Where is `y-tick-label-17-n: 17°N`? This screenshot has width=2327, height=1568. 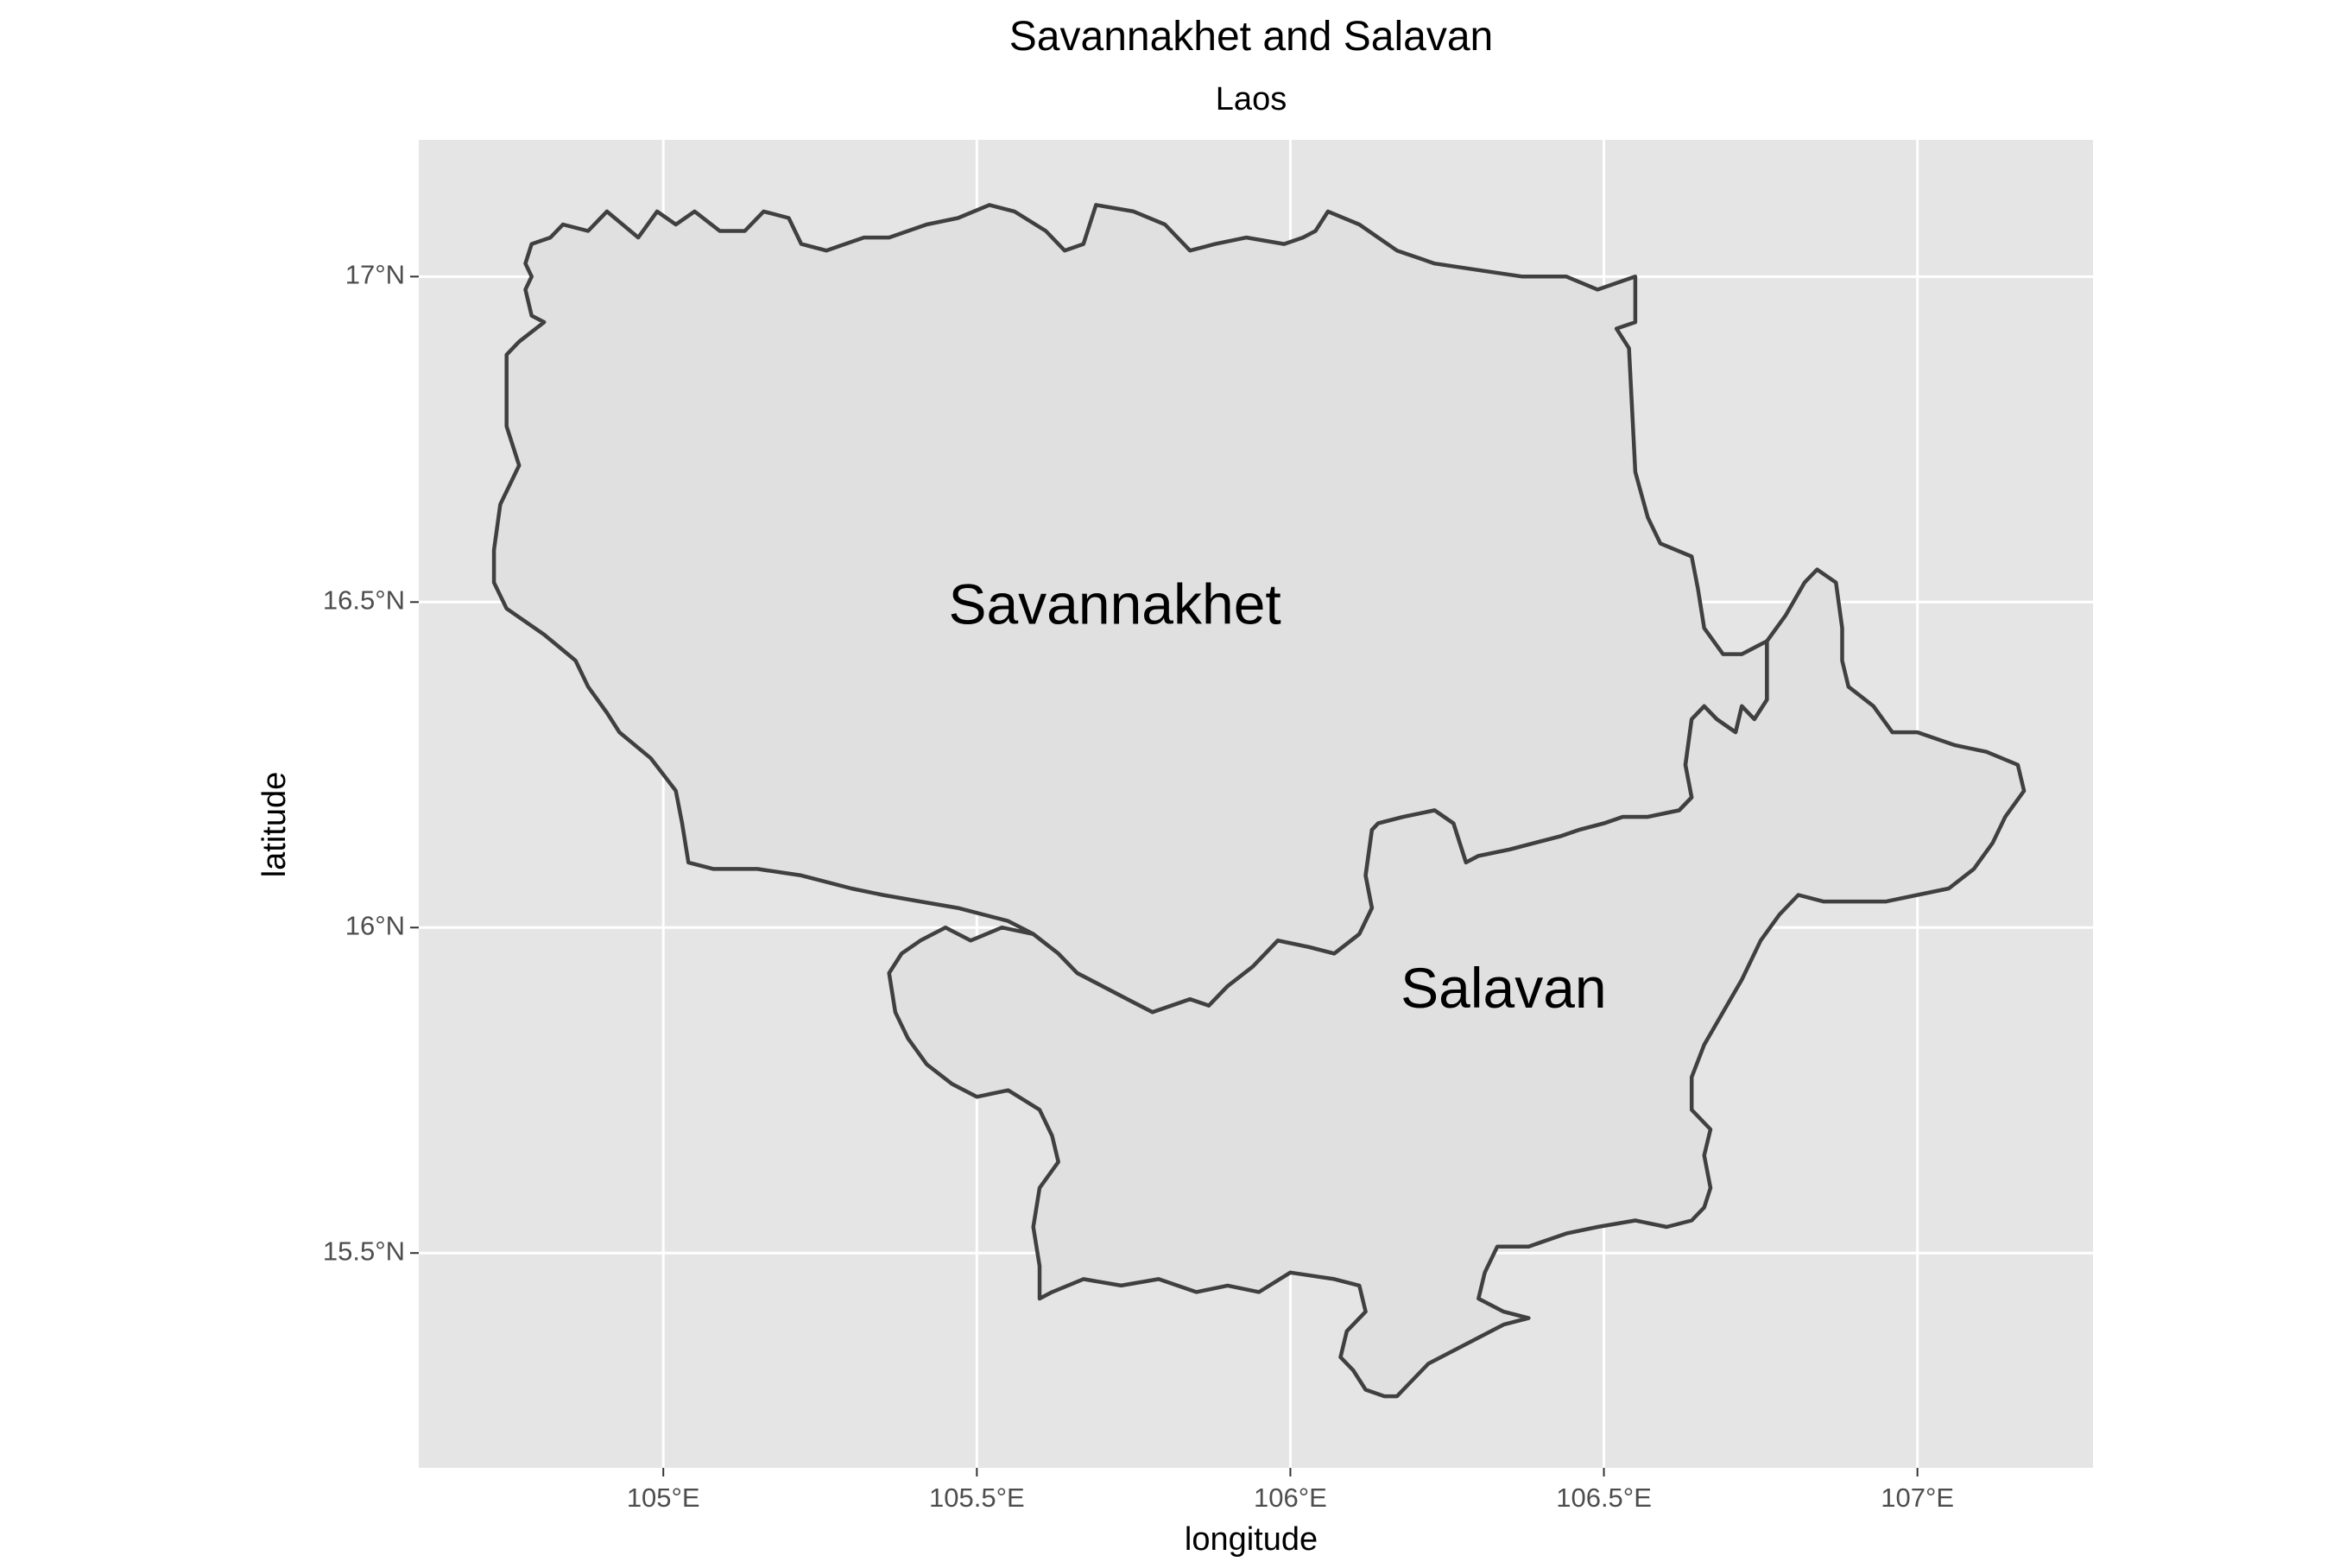
y-tick-label-17-n: 17°N is located at coordinates (375, 275).